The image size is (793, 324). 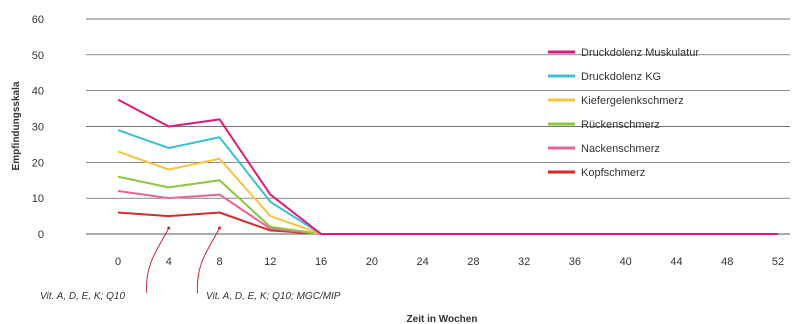 What do you see at coordinates (118, 262) in the screenshot?
I see `x-tick-label: 0` at bounding box center [118, 262].